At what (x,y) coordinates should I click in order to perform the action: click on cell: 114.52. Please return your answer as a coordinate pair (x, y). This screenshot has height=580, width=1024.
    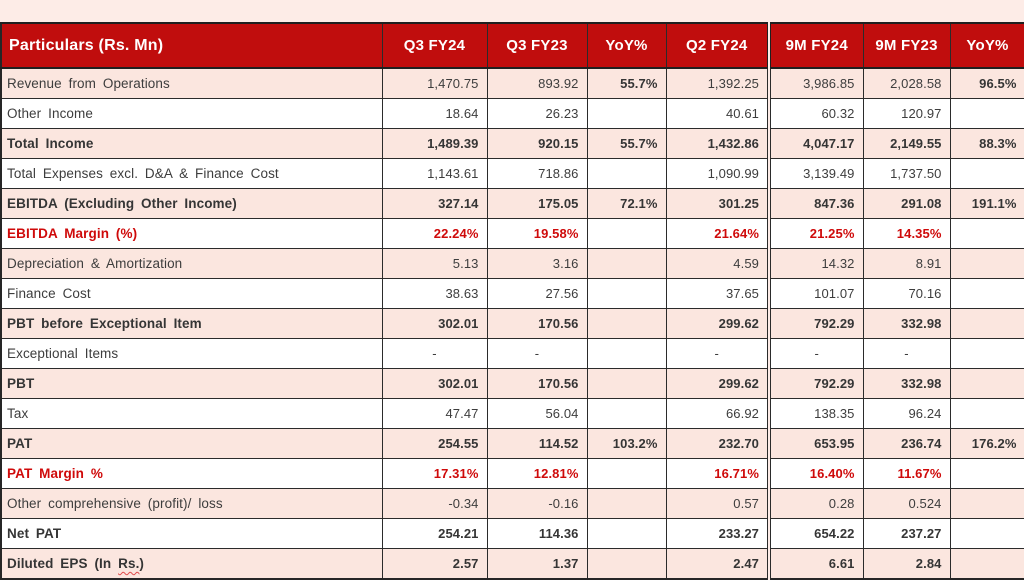
    Looking at the image, I should click on (537, 443).